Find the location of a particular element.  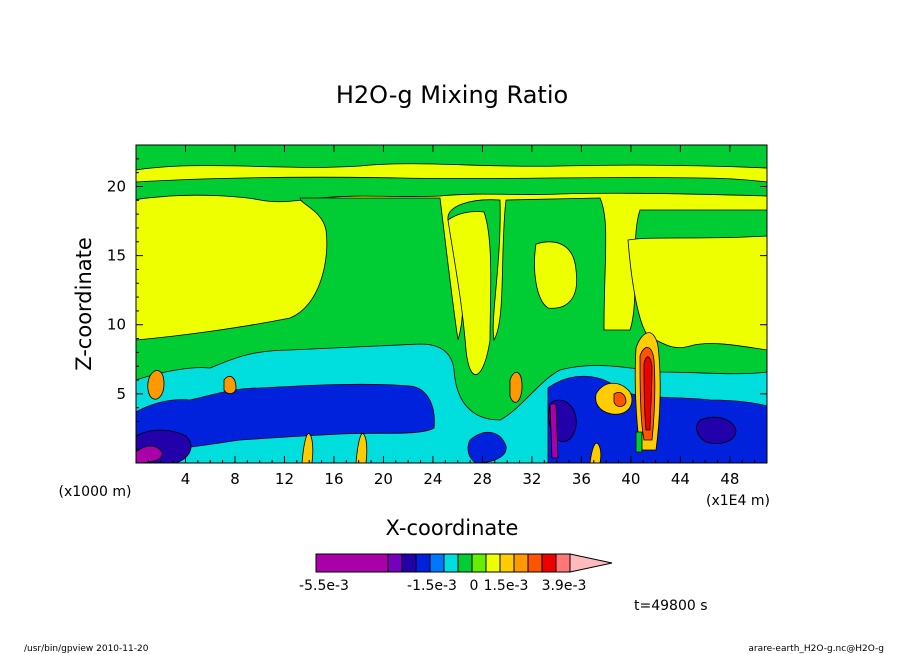

legend-label: 0 is located at coordinates (474, 586).